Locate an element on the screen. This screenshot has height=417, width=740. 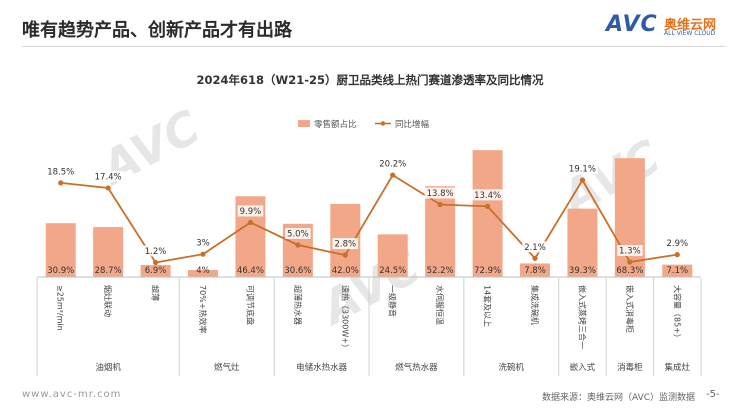
group-label: 集成灶 is located at coordinates (678, 367).